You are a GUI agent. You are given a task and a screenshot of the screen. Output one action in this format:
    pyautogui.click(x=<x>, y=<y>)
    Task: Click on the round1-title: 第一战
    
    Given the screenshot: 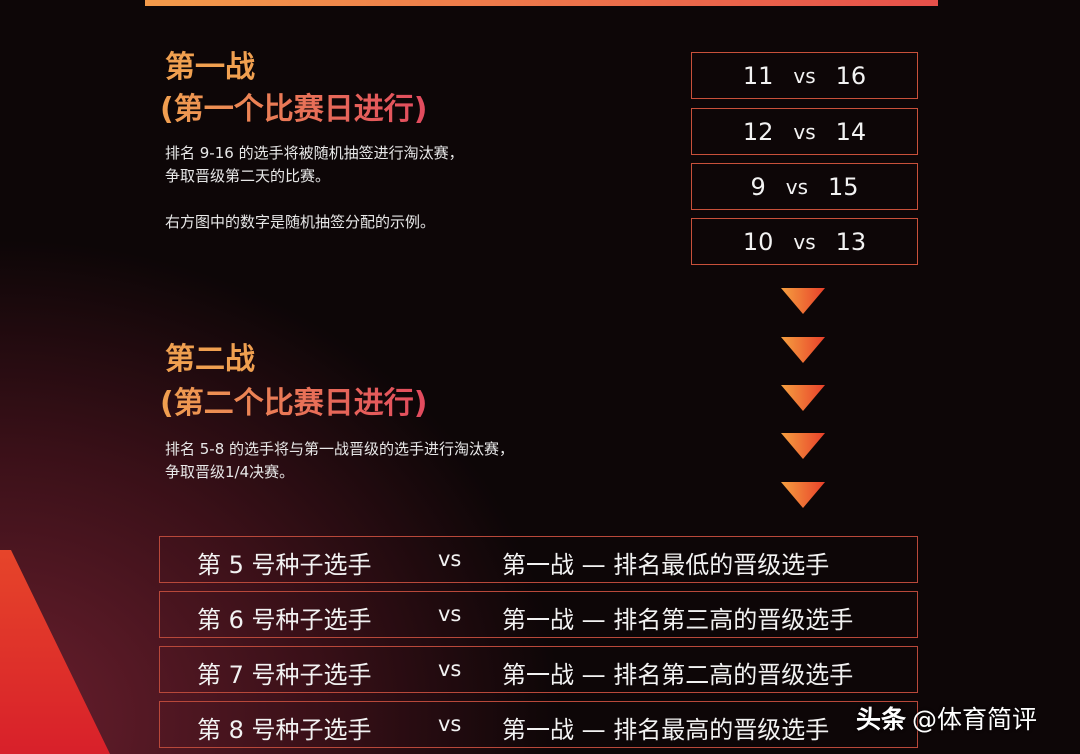 What is the action you would take?
    pyautogui.click(x=210, y=67)
    